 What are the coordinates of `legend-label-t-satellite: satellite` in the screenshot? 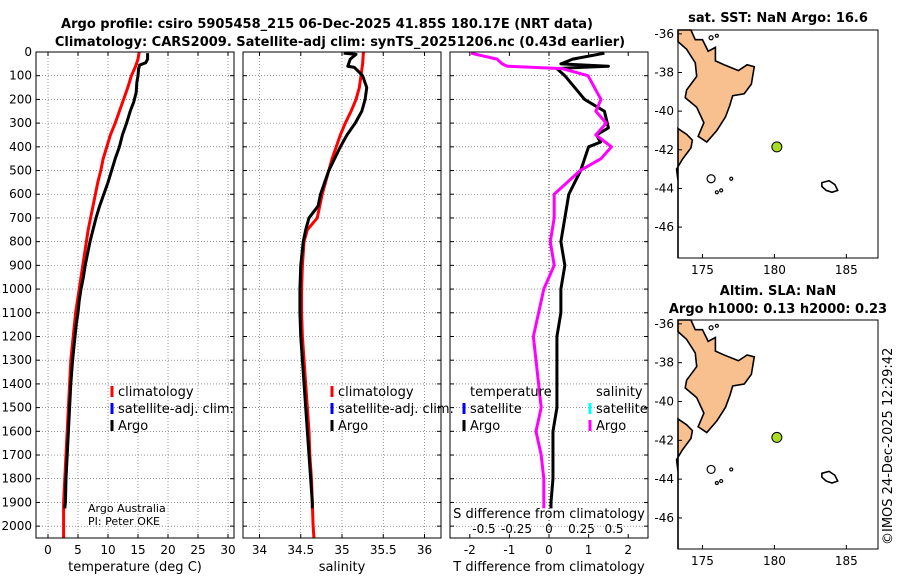 It's located at (496, 409).